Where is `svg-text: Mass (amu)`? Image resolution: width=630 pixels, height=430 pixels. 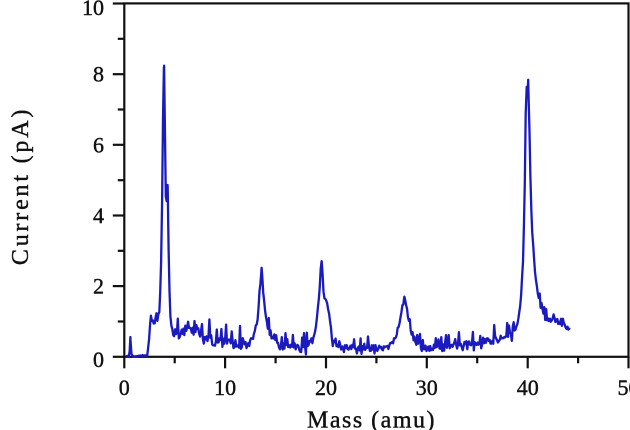 svg-text: Mass (amu) is located at coordinates (371, 419).